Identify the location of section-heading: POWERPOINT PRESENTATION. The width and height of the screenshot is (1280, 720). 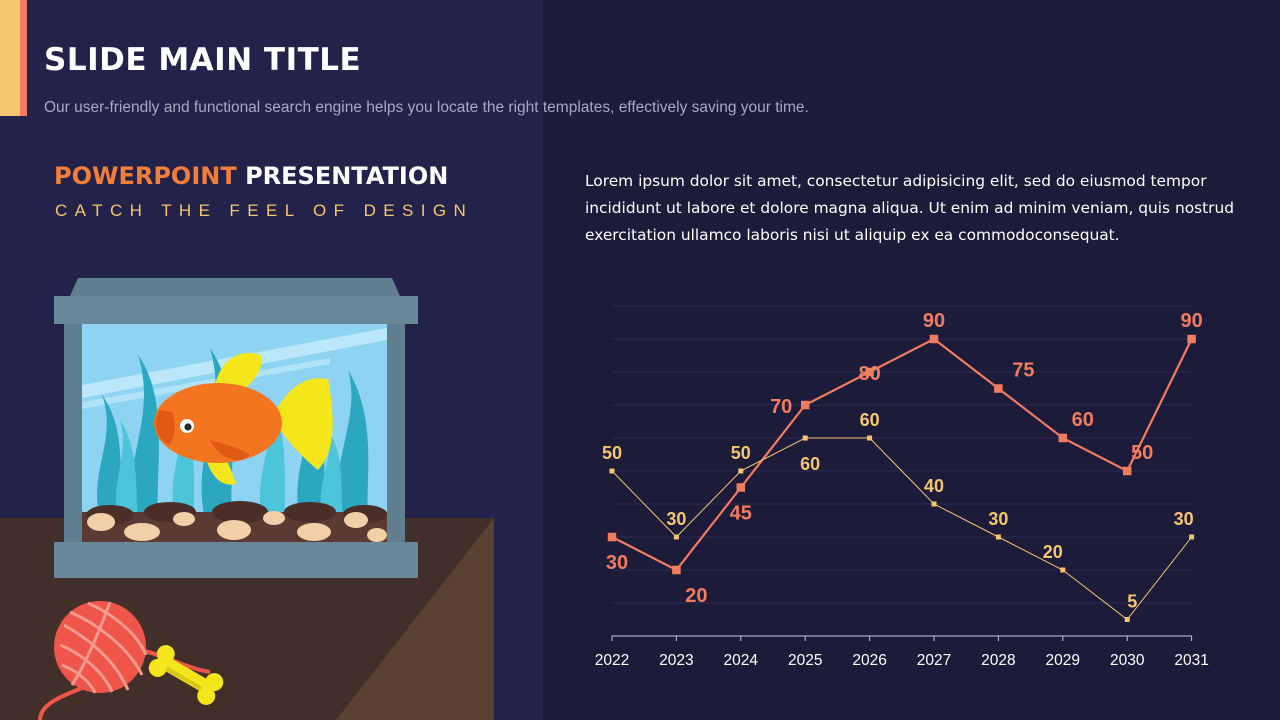
(251, 176).